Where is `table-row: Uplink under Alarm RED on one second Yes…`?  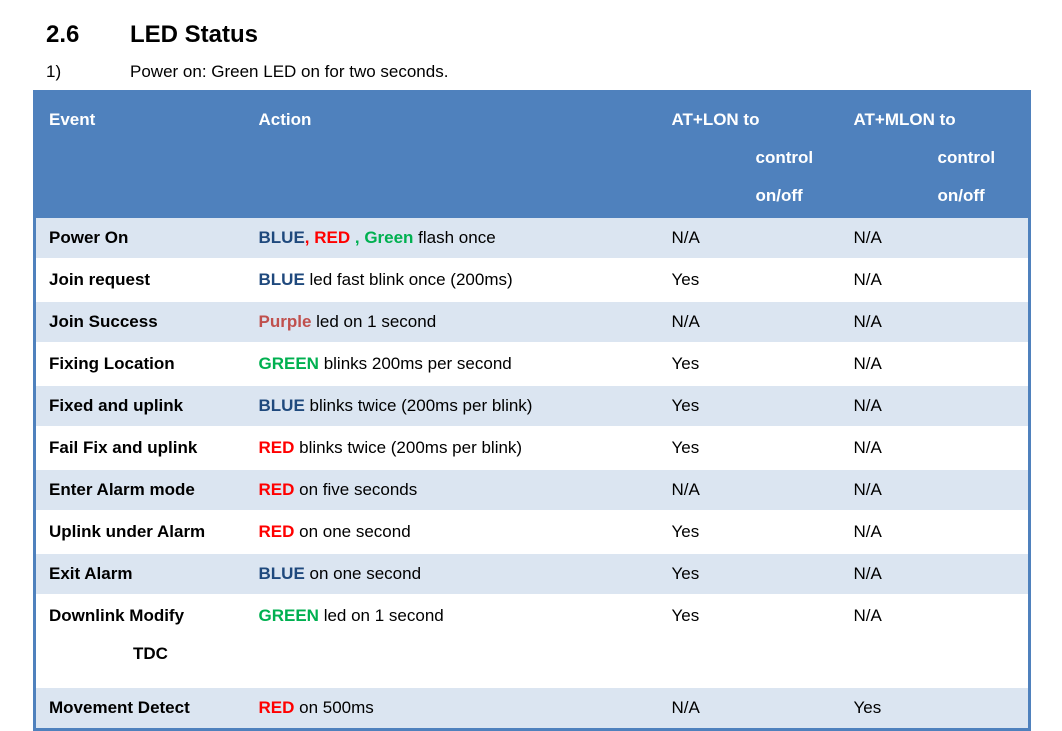
table-row: Uplink under Alarm RED on one second Yes… is located at coordinates (532, 532).